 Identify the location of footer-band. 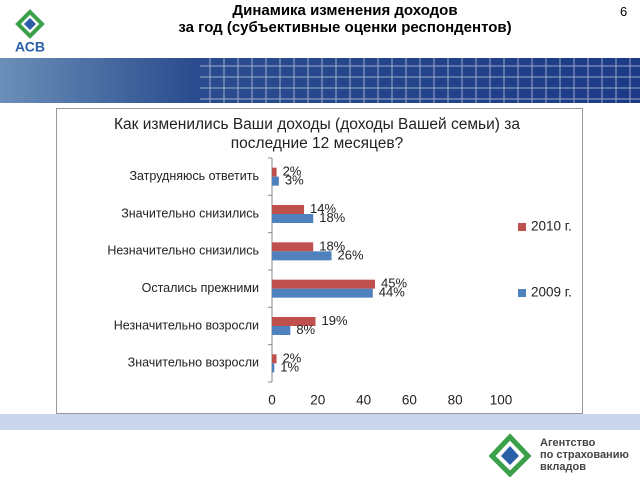
(320, 422).